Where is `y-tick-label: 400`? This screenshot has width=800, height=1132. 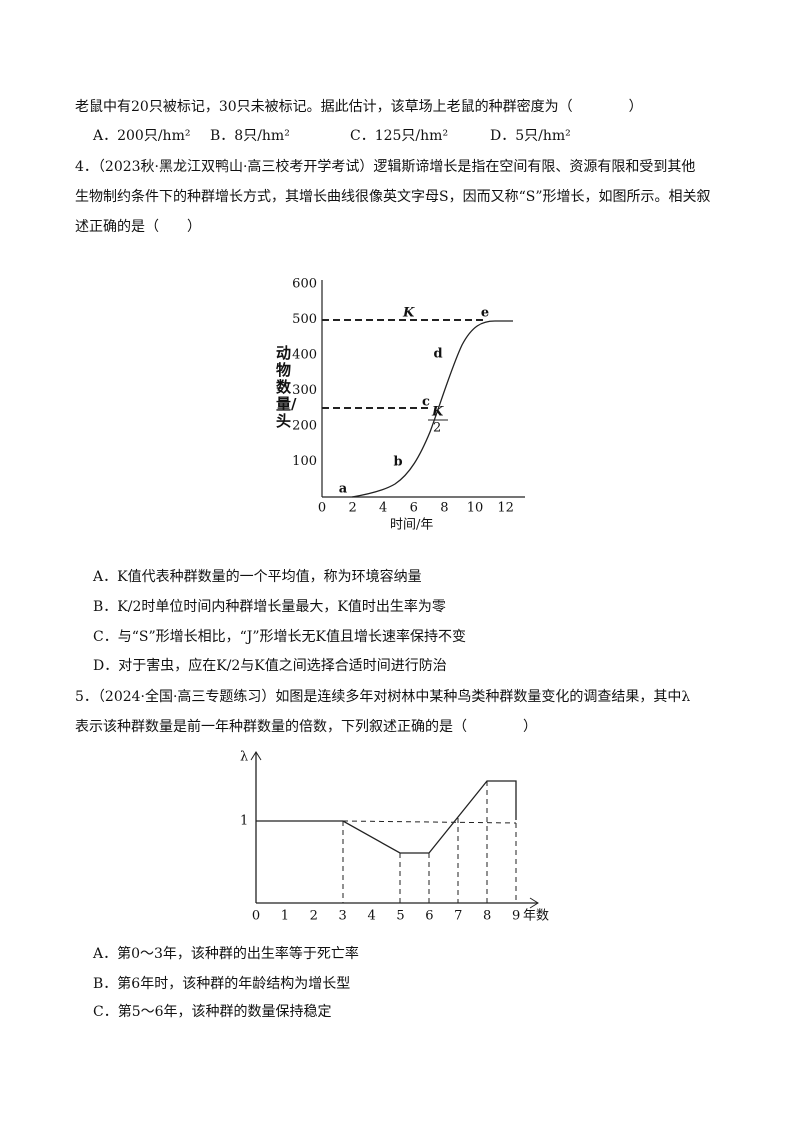 y-tick-label: 400 is located at coordinates (304, 355).